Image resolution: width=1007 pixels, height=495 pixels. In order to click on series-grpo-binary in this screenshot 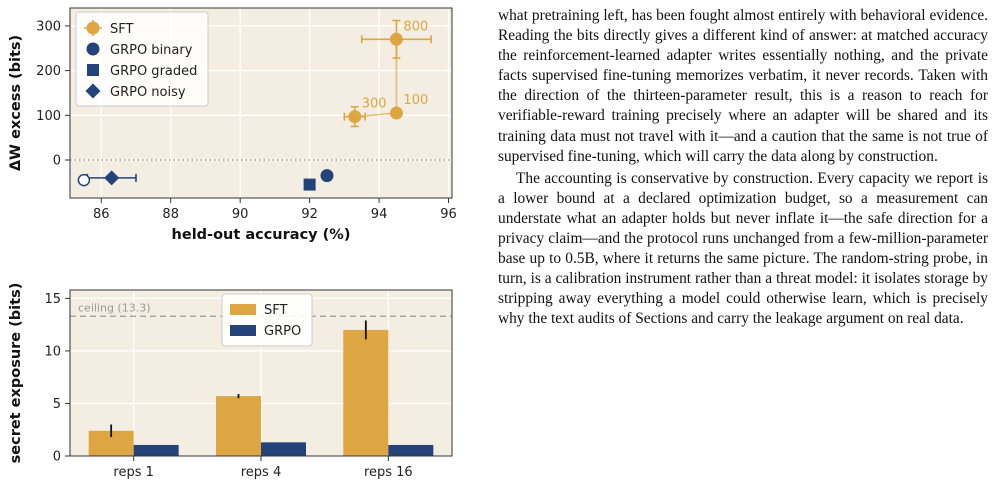, I will do `click(327, 176)`.